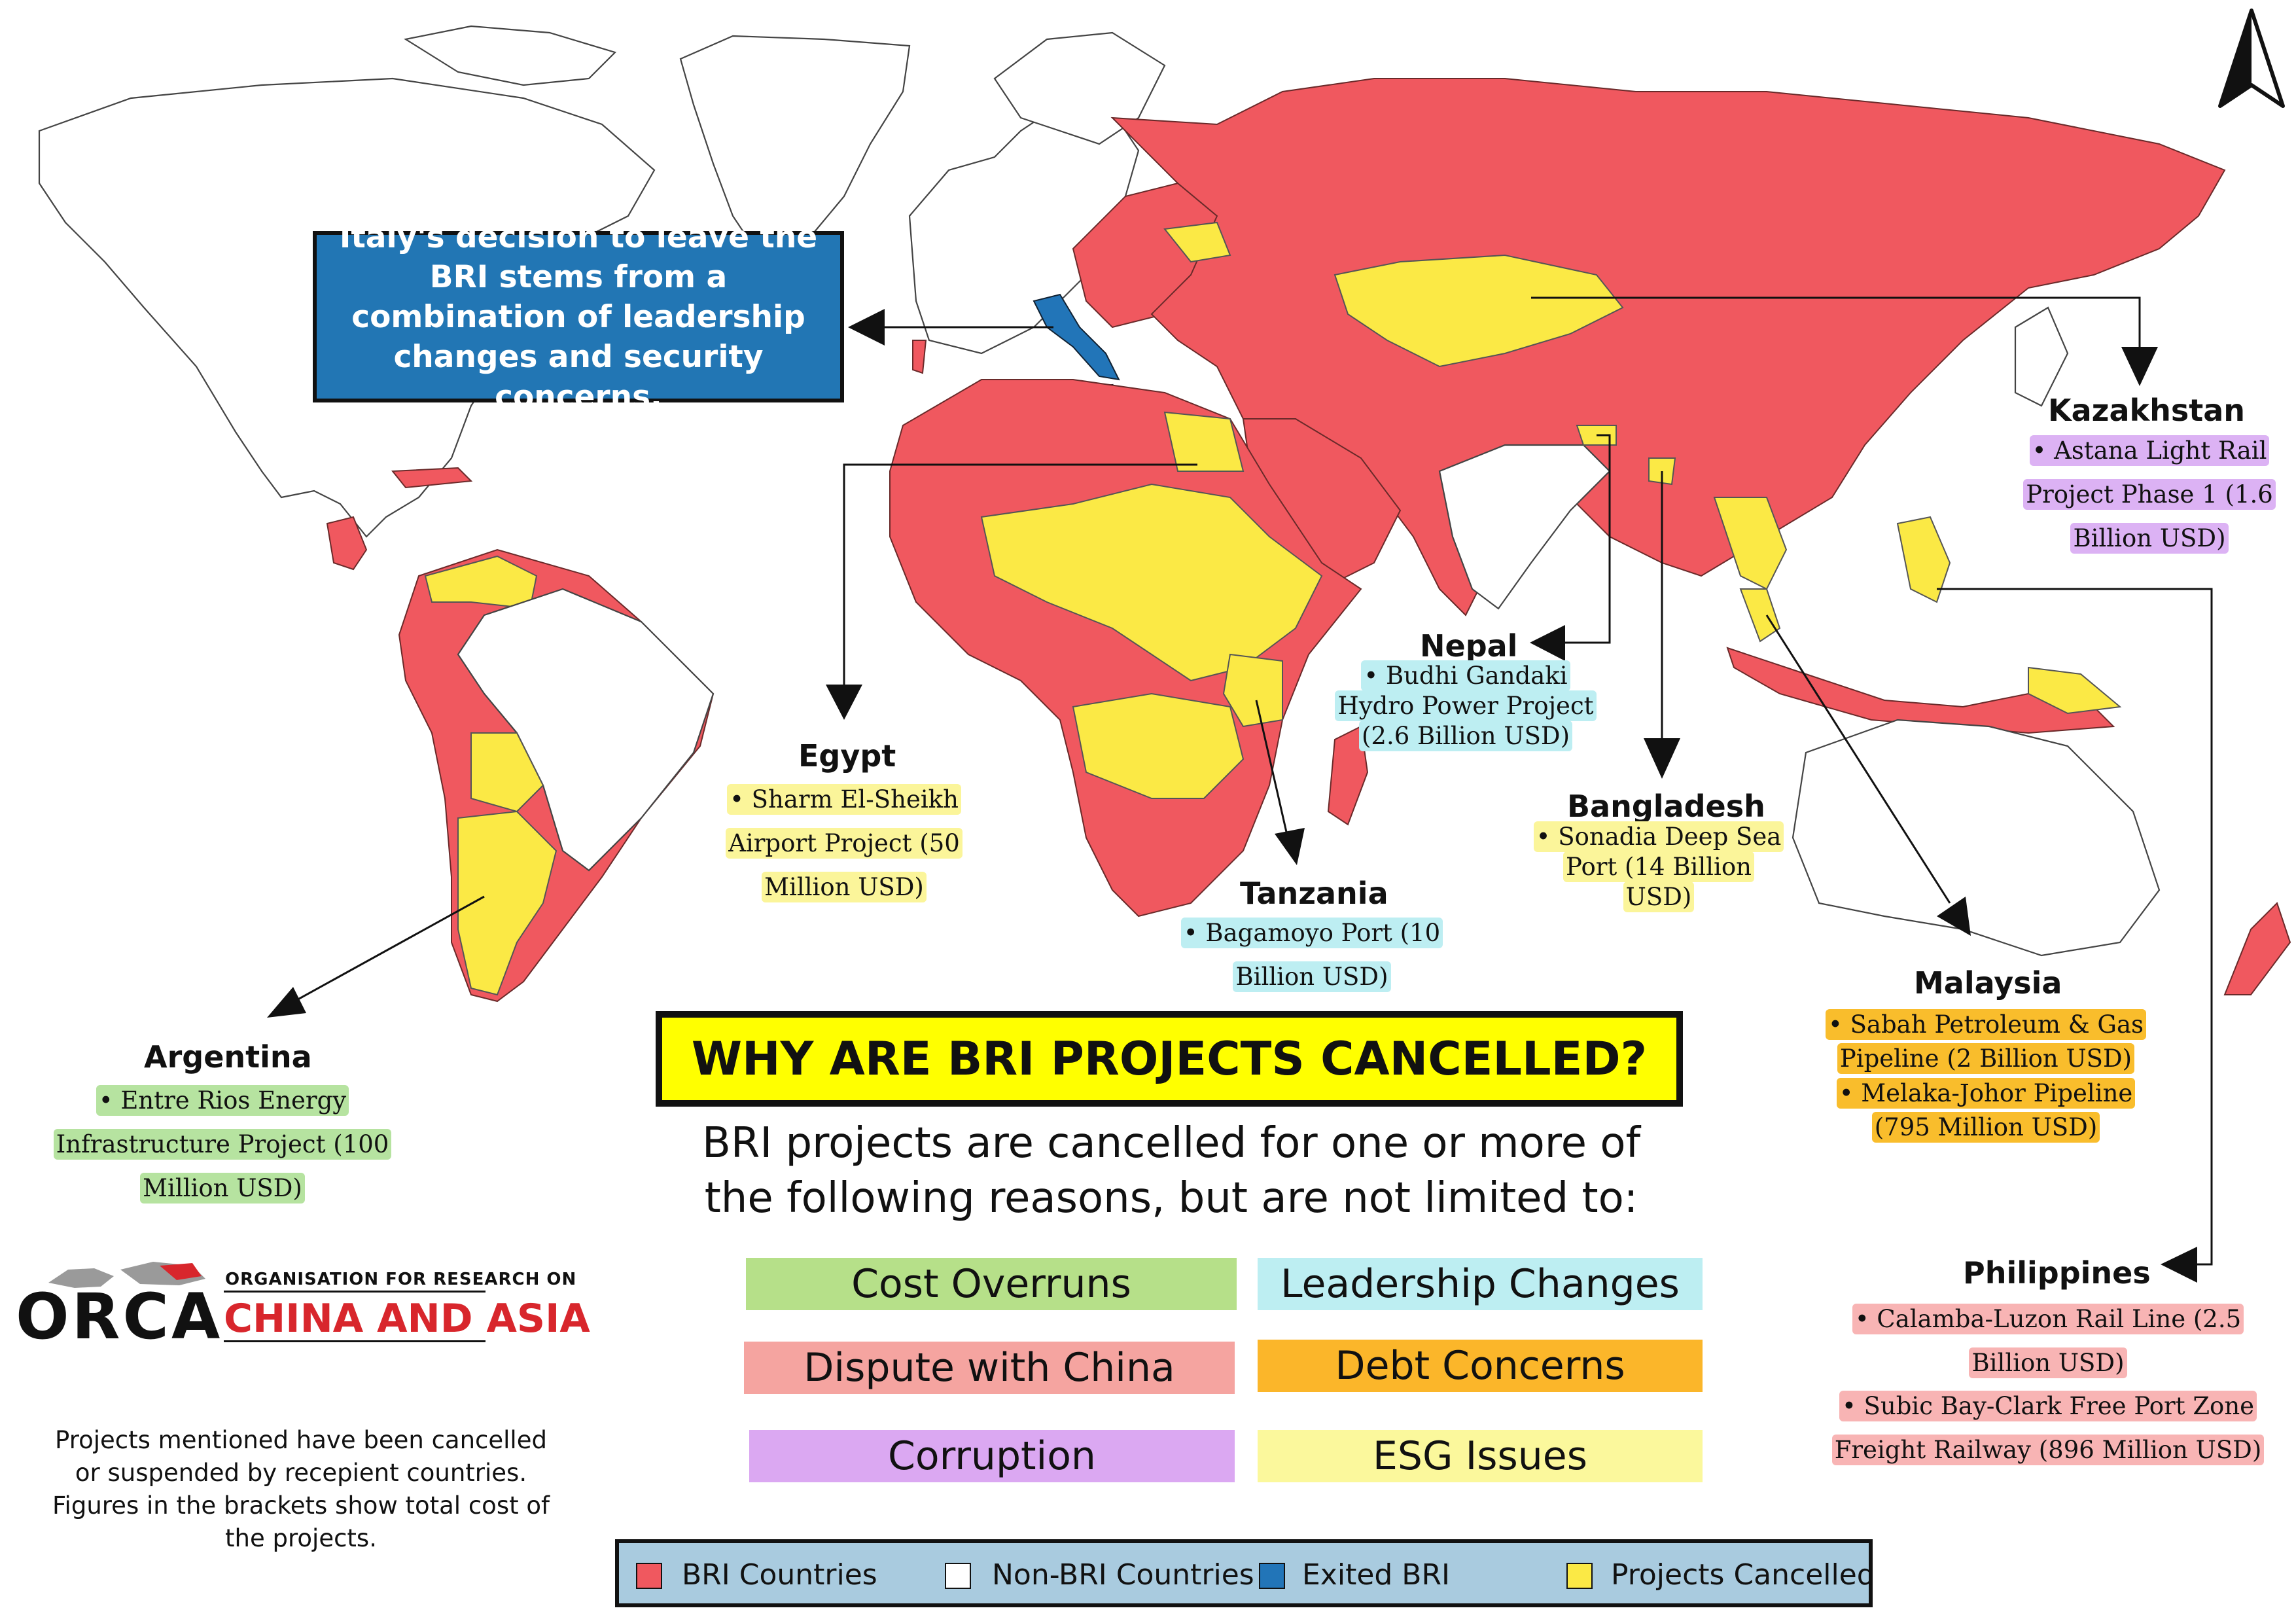  I want to click on reason-esg-issues: ESG Issues, so click(1480, 1456).